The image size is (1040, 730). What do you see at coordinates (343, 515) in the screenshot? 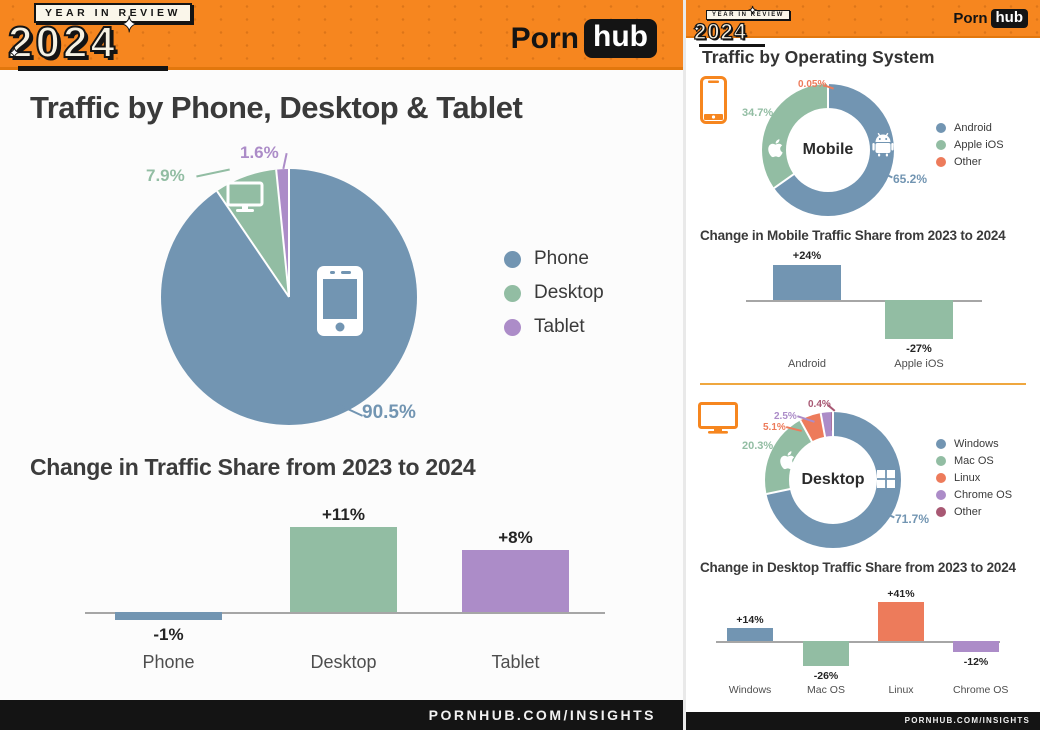
I see `bar-value-desktop: +11%` at bounding box center [343, 515].